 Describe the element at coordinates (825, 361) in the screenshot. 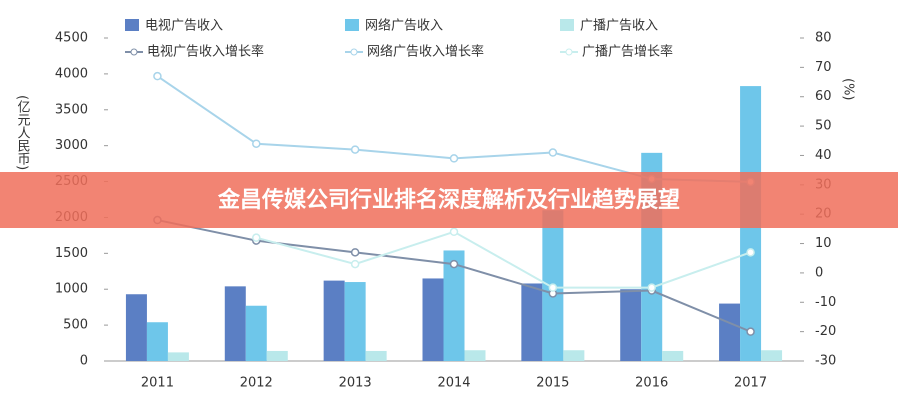

I see `y2-tick-label: -30` at that location.